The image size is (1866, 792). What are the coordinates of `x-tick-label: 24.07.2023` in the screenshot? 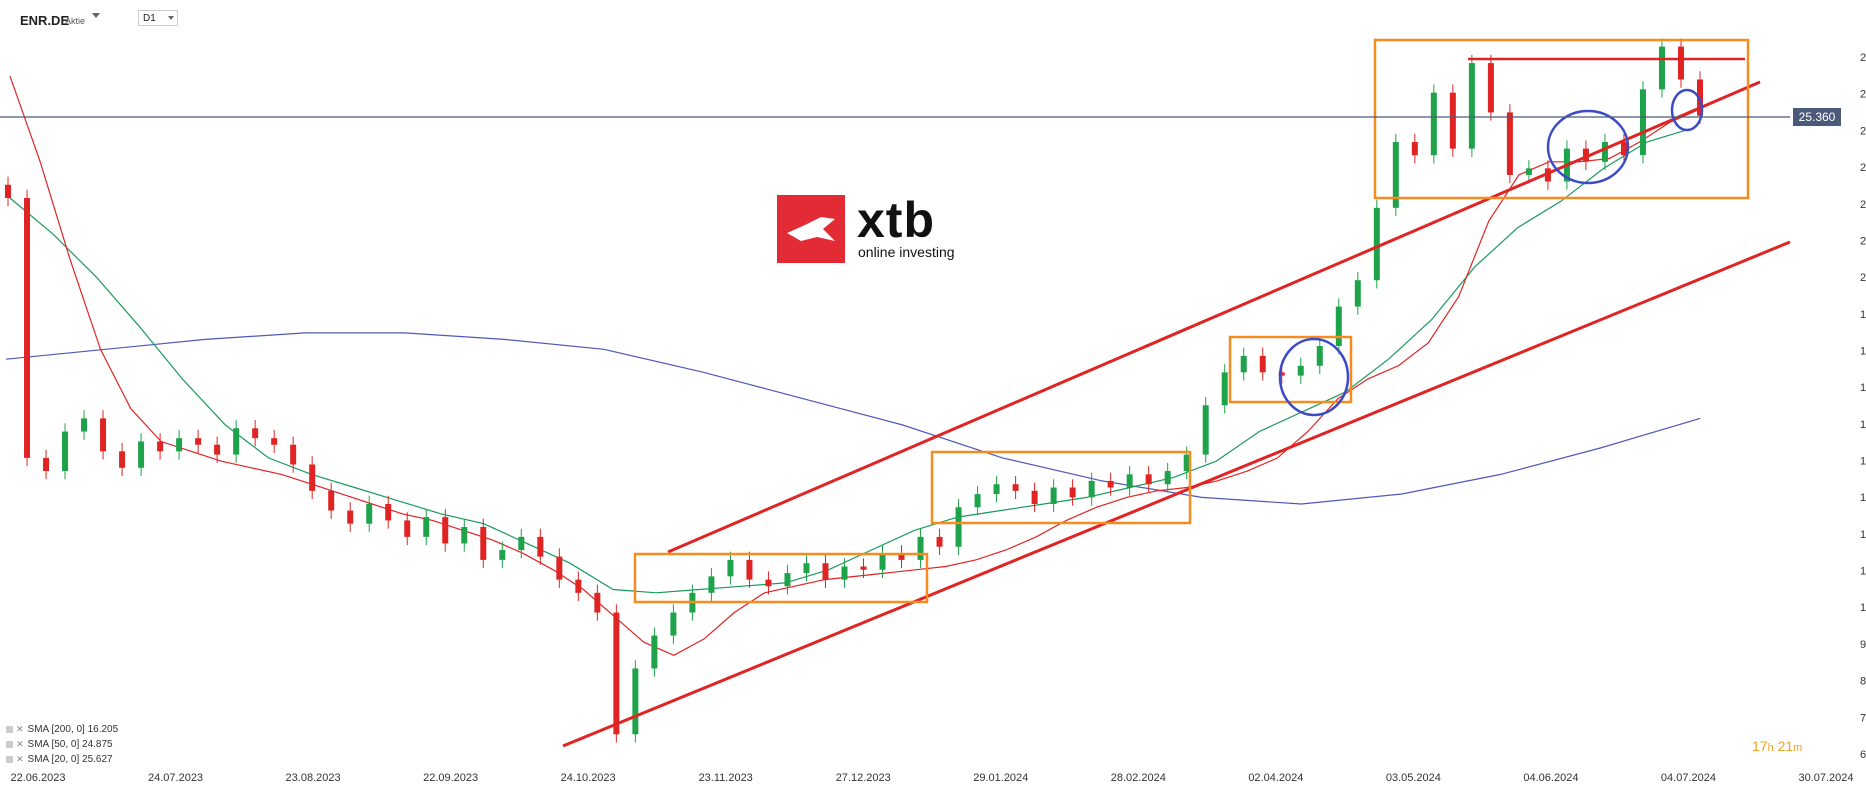 It's located at (175, 778).